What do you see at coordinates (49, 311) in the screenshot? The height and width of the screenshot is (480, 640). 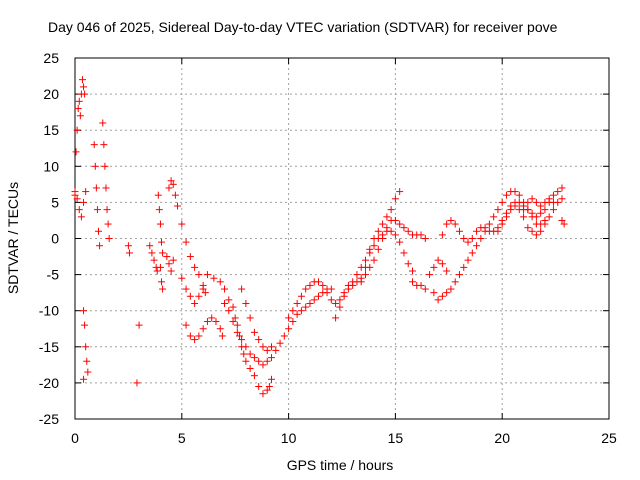 I see `y-tick-label: -10` at bounding box center [49, 311].